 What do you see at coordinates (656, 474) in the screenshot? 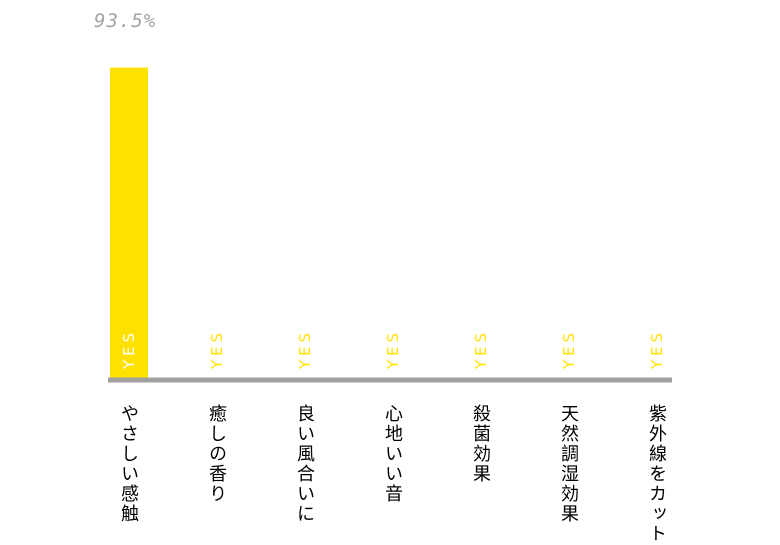
I see `category-label-6: 紫外線をカット` at bounding box center [656, 474].